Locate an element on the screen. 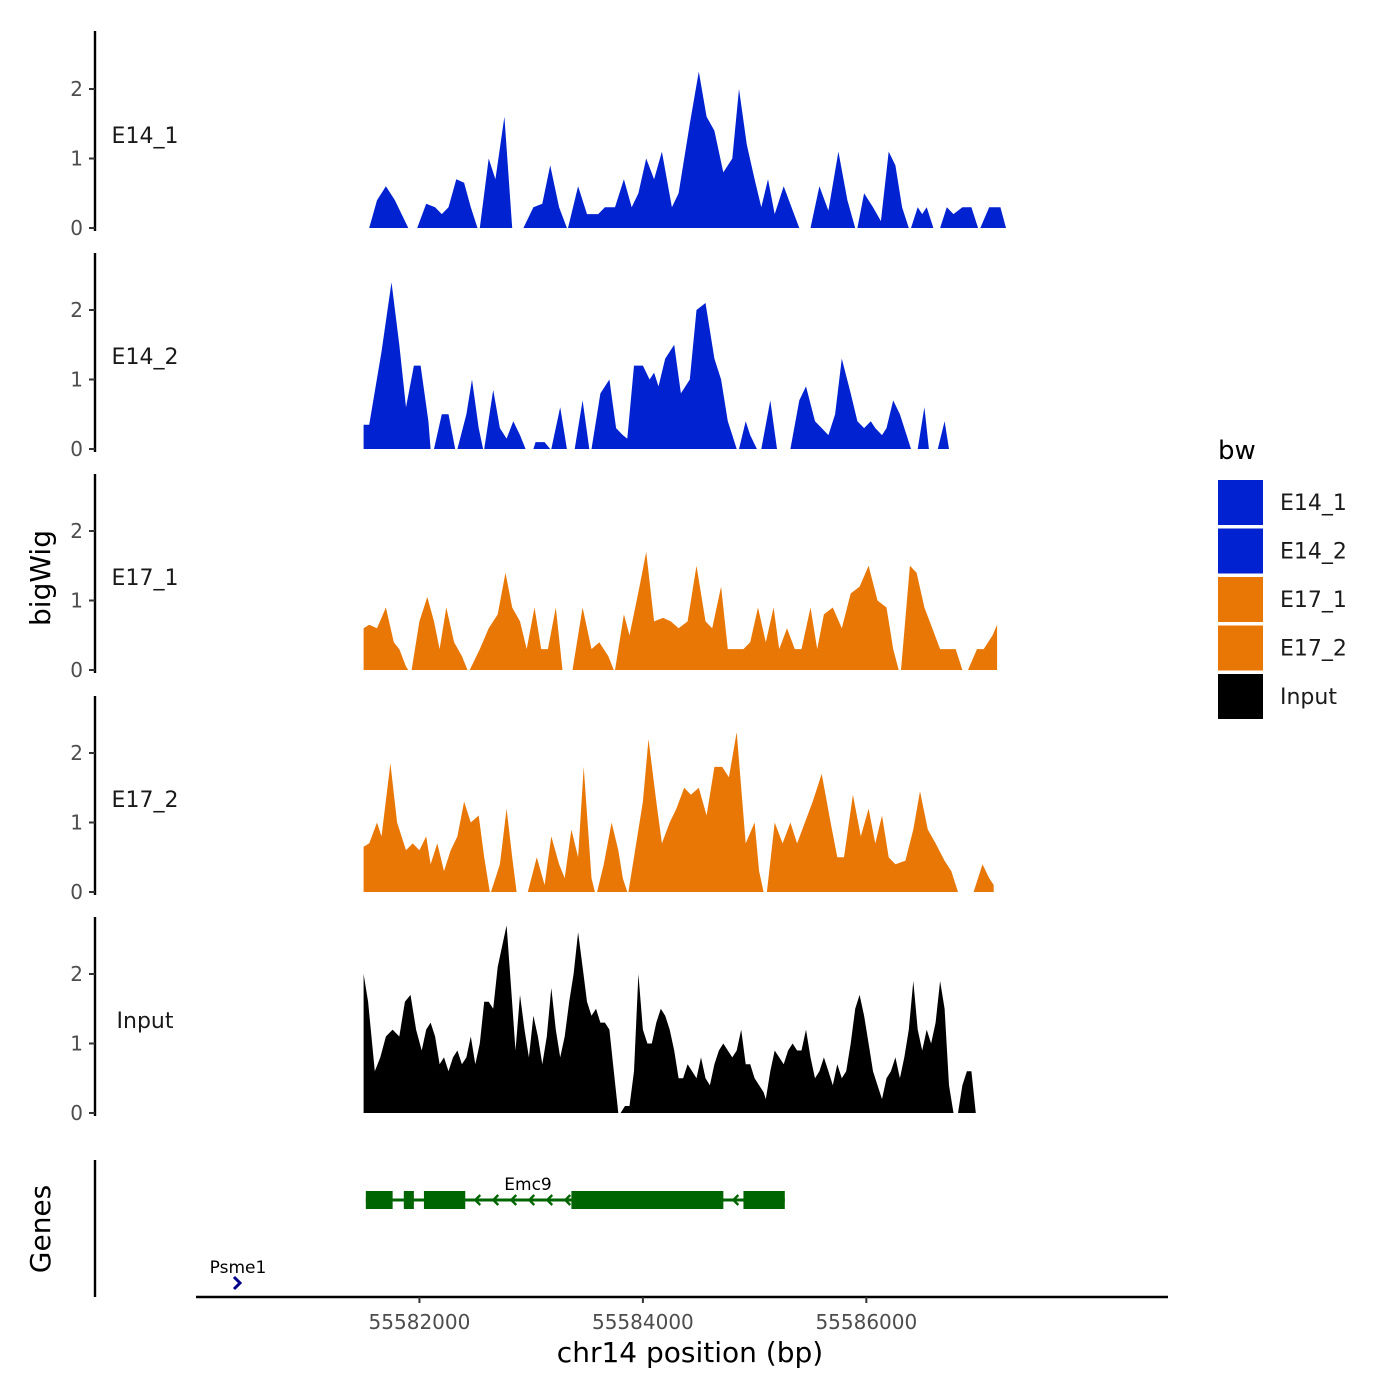  track-E14_2: 0 1 2 E14_2 is located at coordinates (509, 357).